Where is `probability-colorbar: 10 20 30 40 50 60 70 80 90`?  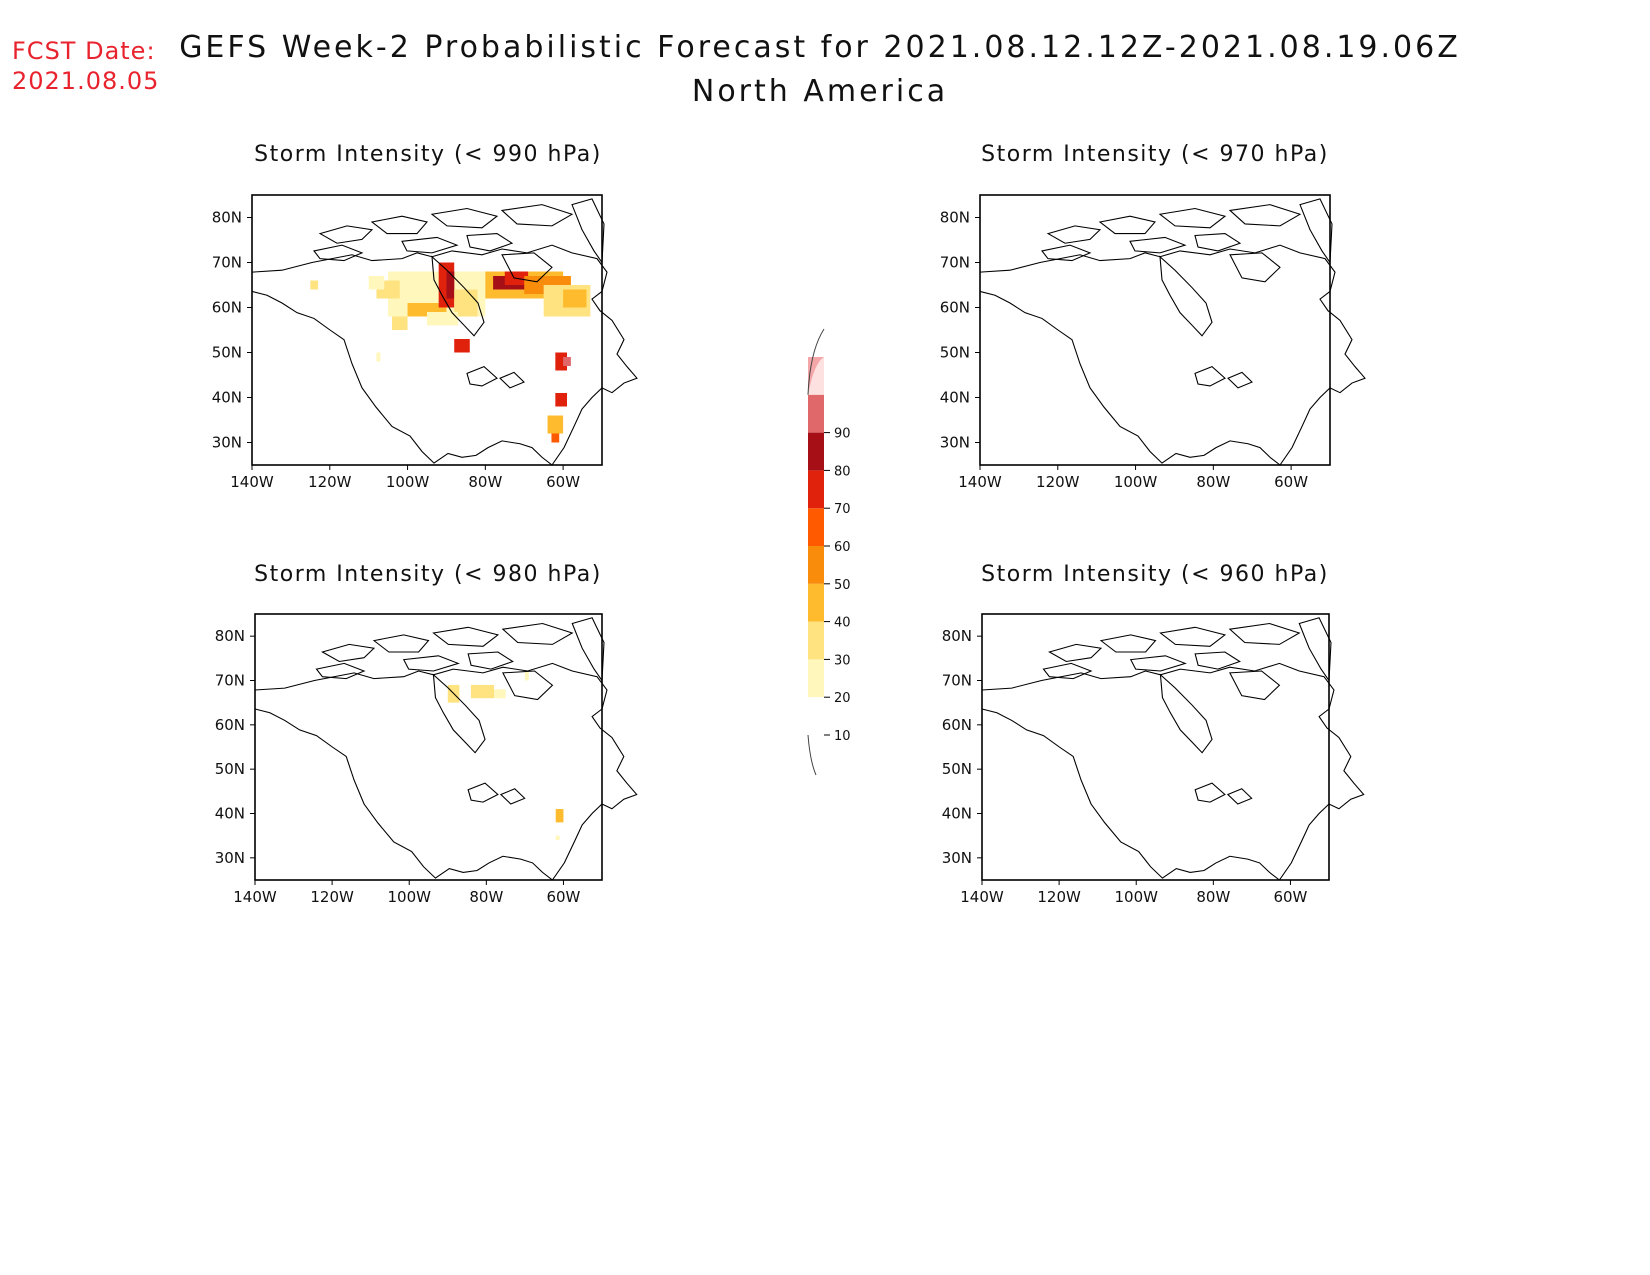 probability-colorbar: 10 20 30 40 50 60 70 80 90 is located at coordinates (829, 552).